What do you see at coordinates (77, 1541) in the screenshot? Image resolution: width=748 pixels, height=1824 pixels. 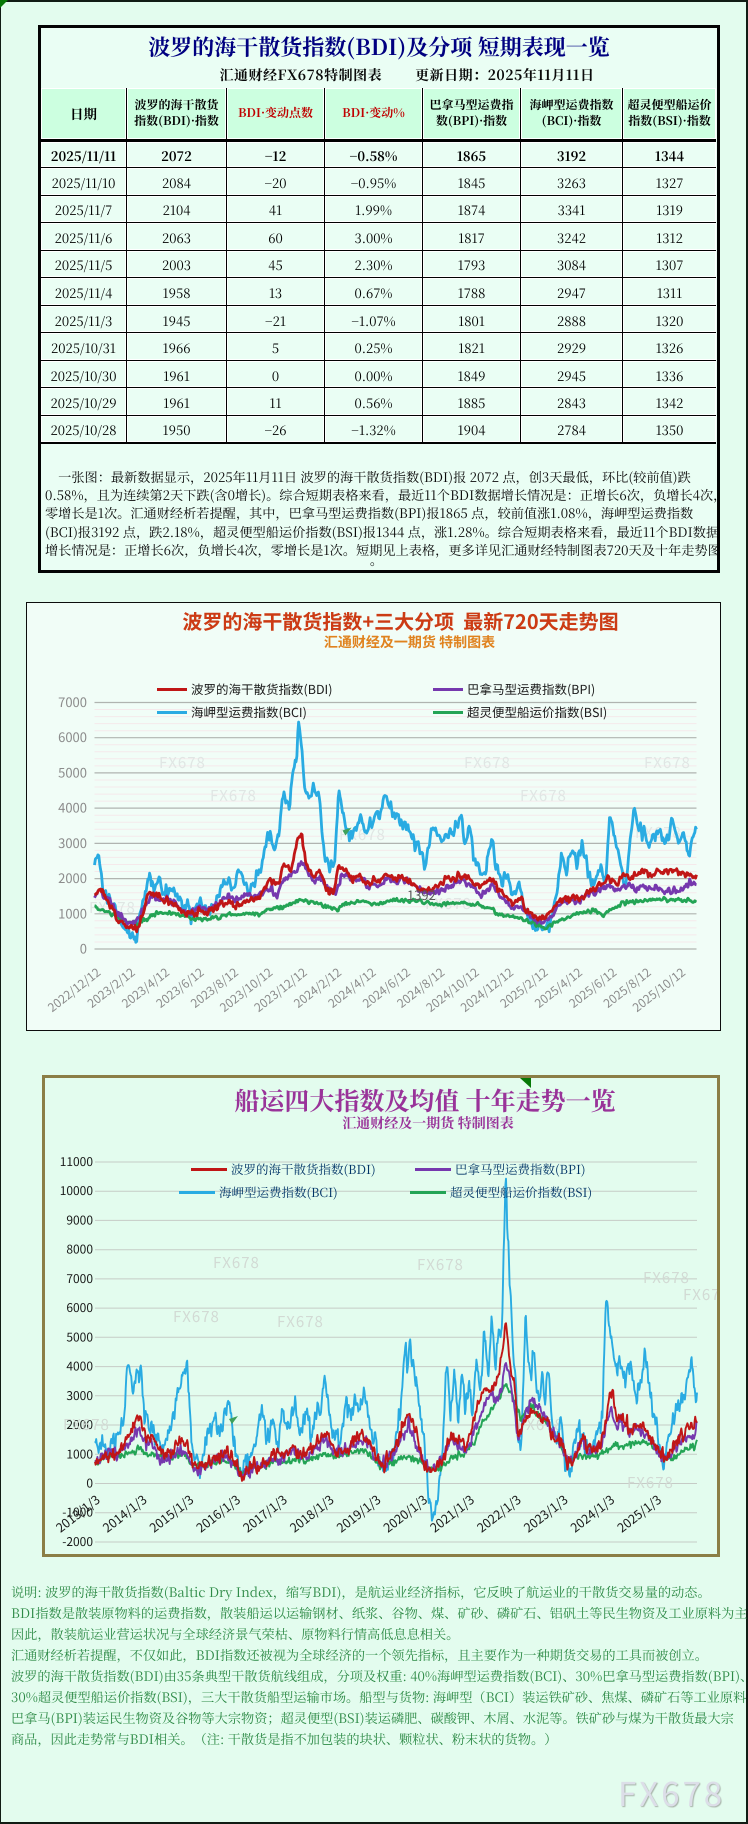 I see `svg-text: -2000` at bounding box center [77, 1541].